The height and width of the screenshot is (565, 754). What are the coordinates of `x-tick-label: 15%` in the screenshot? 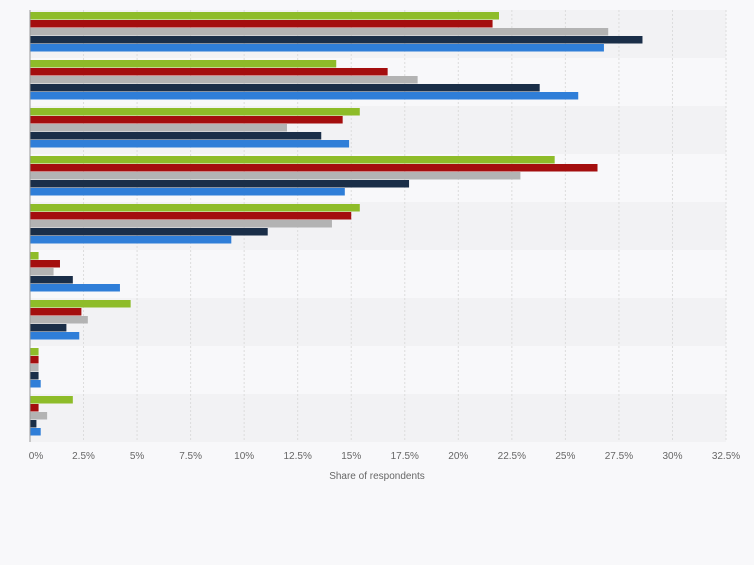 It's located at (351, 456).